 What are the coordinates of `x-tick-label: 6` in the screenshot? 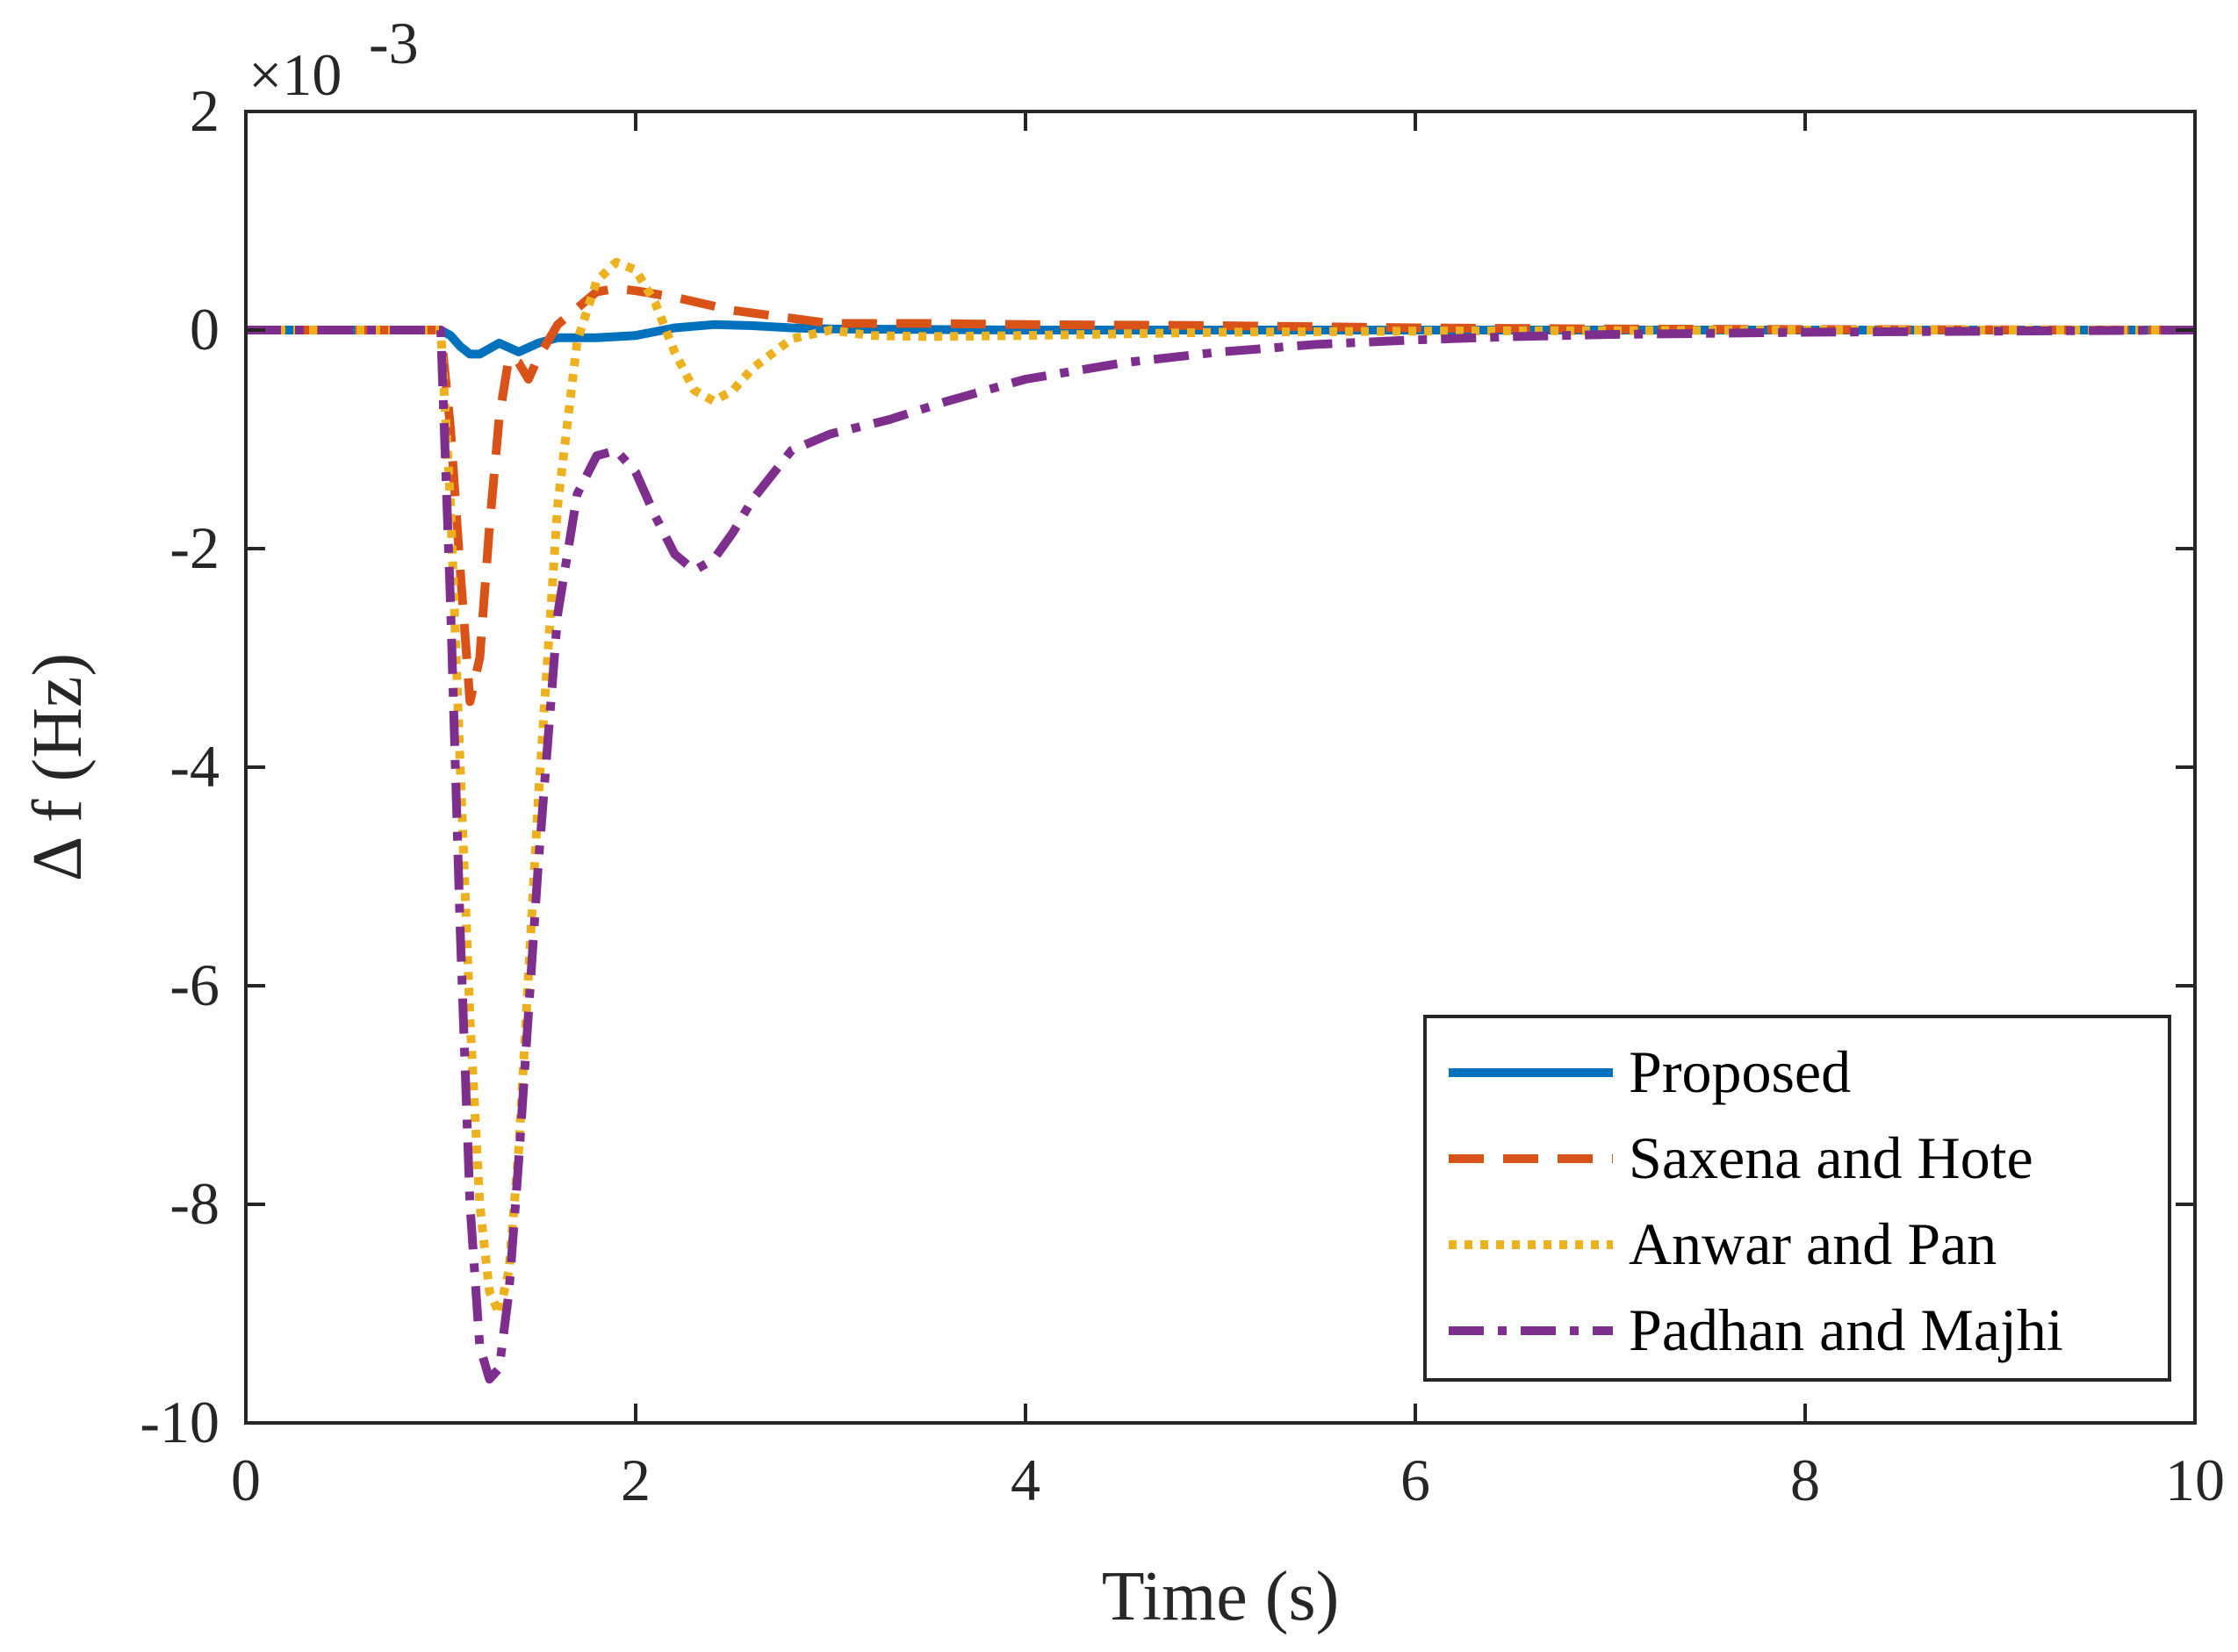 It's located at (1415, 1480).